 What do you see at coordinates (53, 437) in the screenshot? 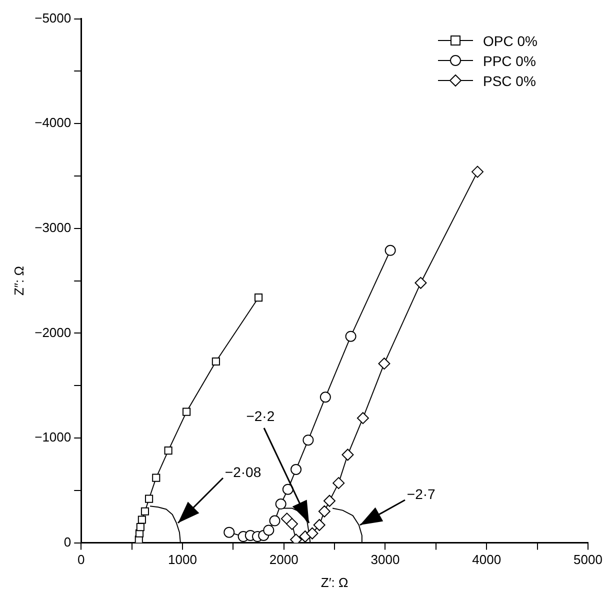
I see `y-tick-label: −1000` at bounding box center [53, 437].